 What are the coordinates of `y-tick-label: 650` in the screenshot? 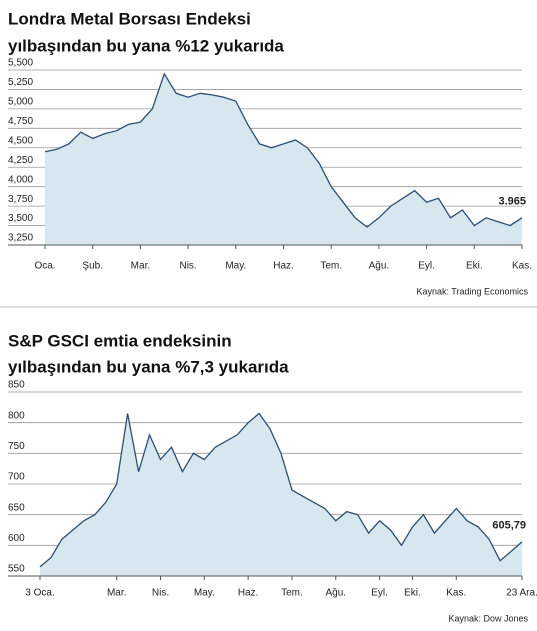 It's located at (16, 507).